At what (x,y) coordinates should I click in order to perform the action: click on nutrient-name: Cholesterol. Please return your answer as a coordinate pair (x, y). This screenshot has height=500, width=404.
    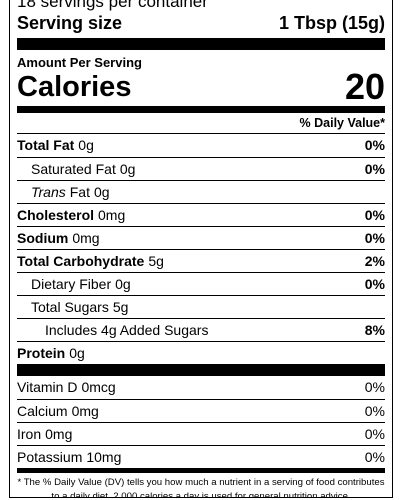
    Looking at the image, I should click on (56, 215).